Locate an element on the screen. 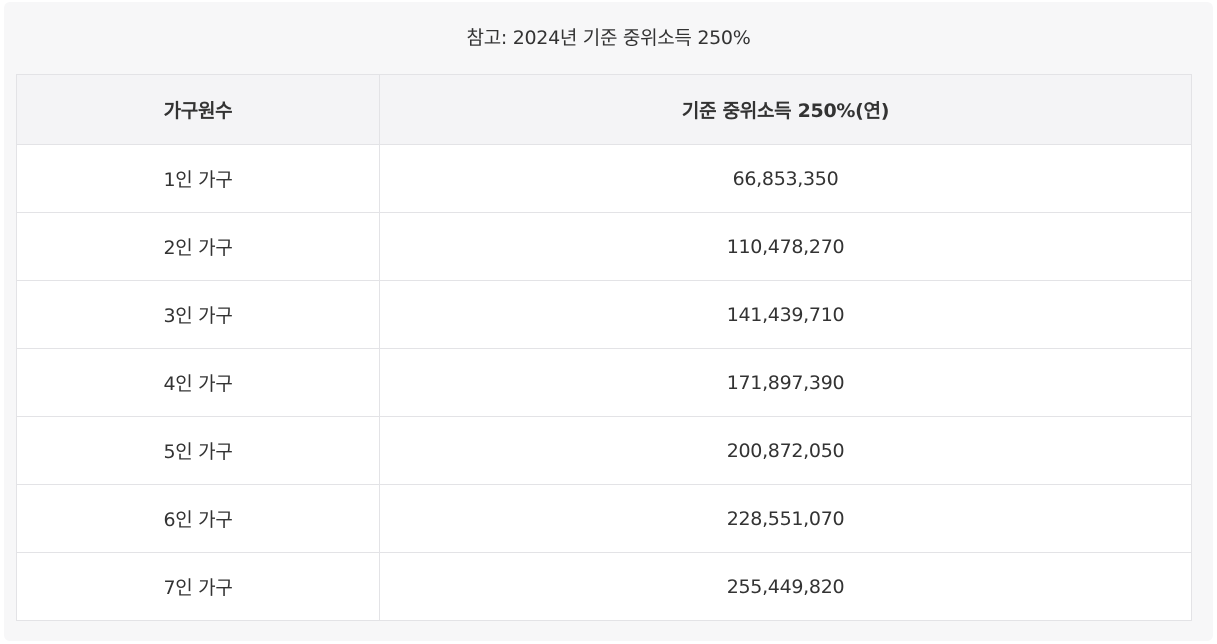 The image size is (1217, 644). table-row: 2인 가구 110,478,270 is located at coordinates (604, 246).